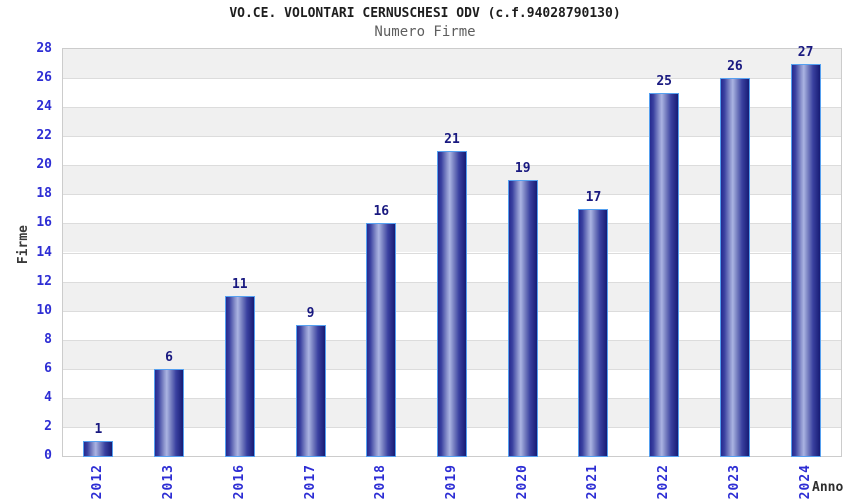  What do you see at coordinates (381, 482) in the screenshot?
I see `x-tick-label: 2018` at bounding box center [381, 482].